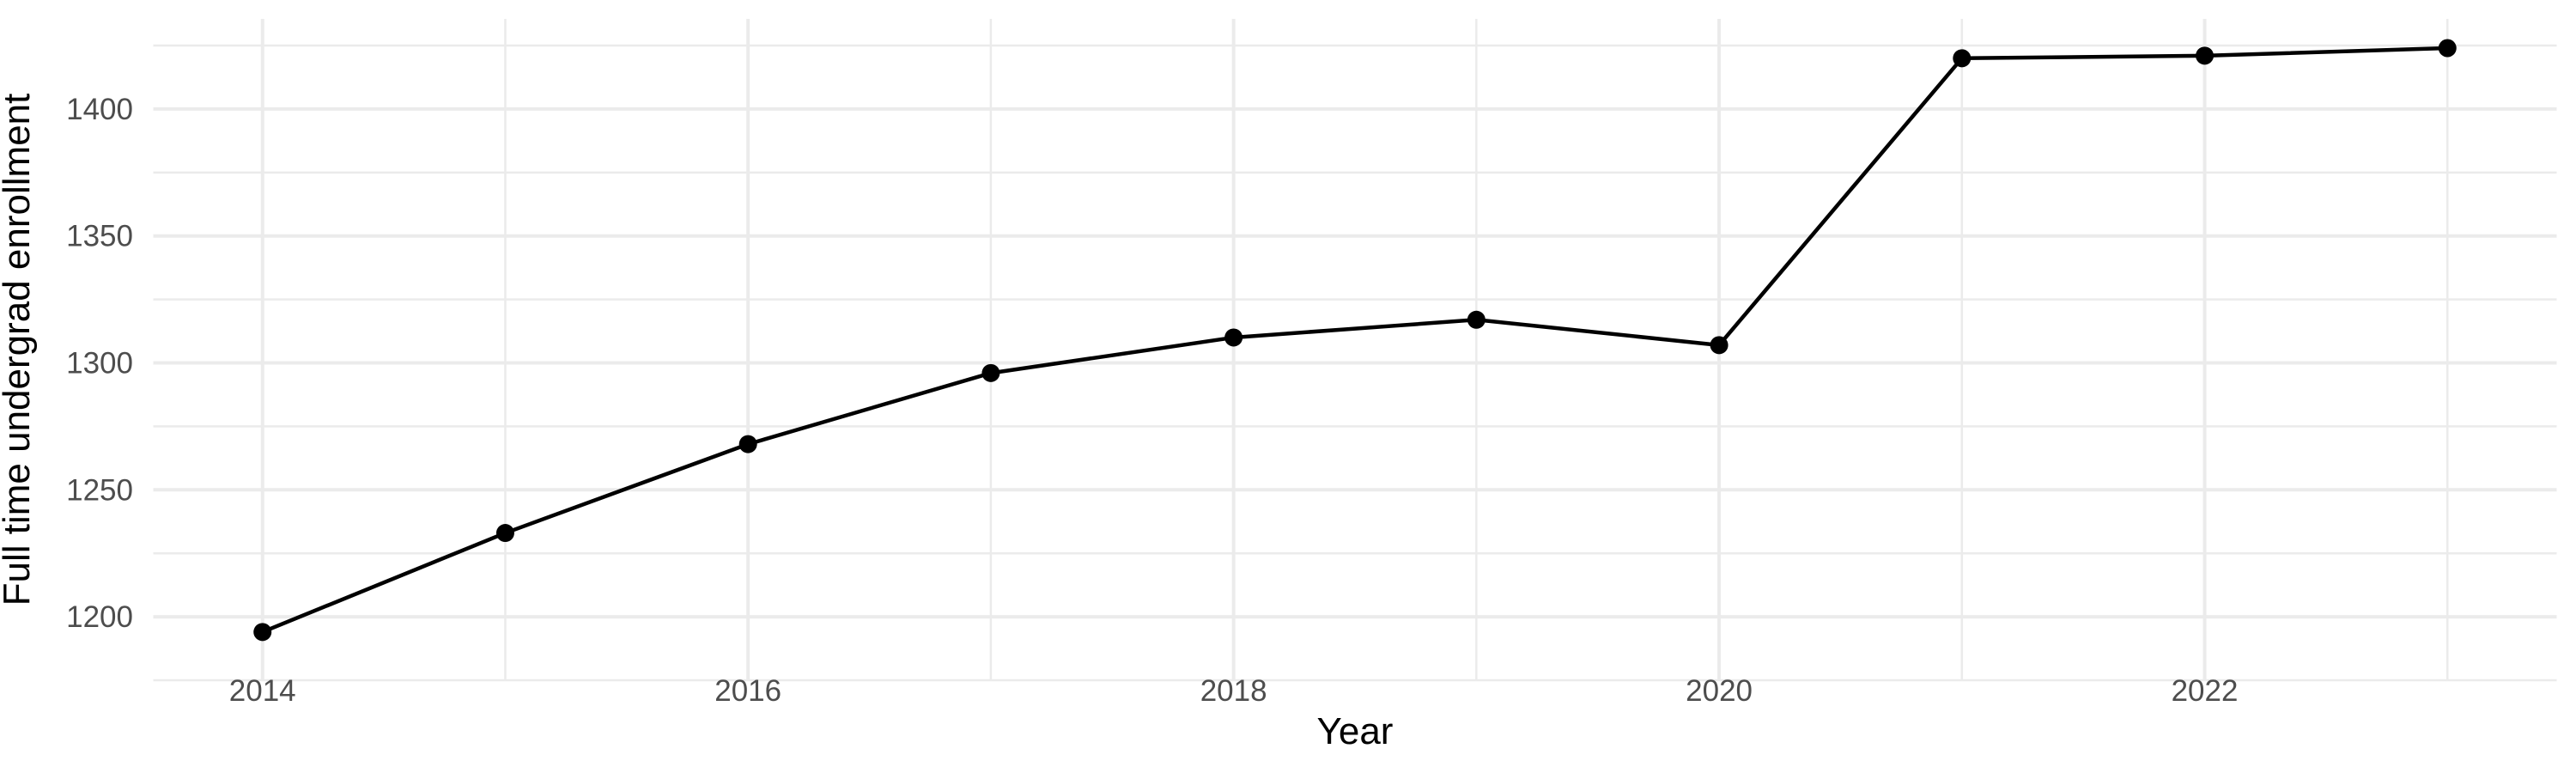 Image resolution: width=2576 pixels, height=773 pixels. What do you see at coordinates (1719, 345) in the screenshot?
I see `data-point-2020` at bounding box center [1719, 345].